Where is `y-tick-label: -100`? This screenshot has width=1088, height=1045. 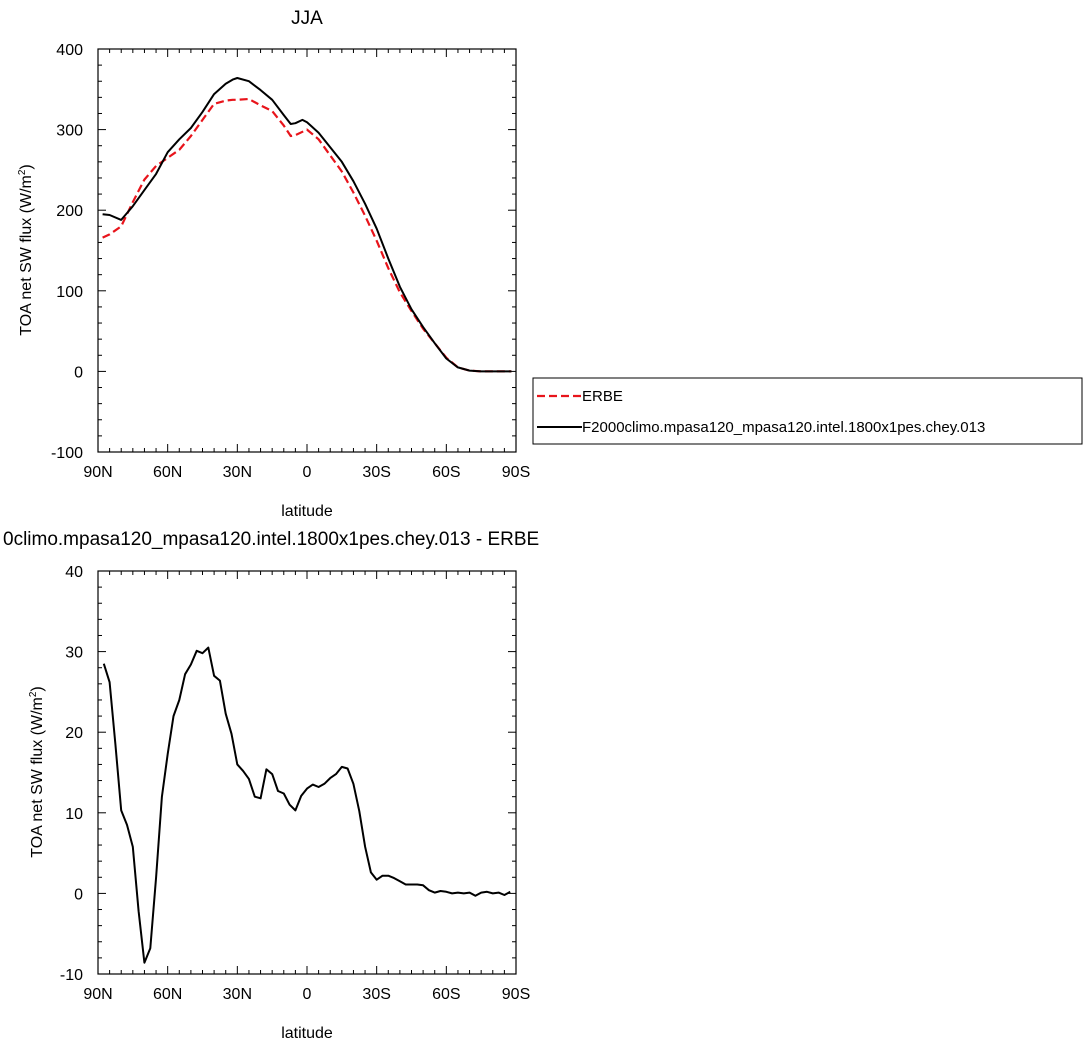
y-tick-label: -100 is located at coordinates (67, 453).